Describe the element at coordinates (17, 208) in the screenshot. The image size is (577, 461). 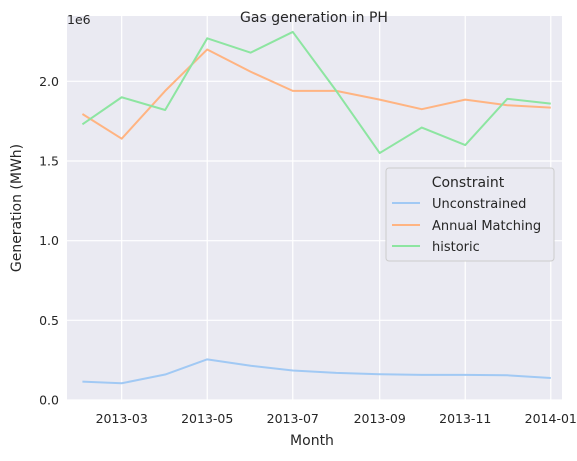
I see `y-axis-label: Generation (MWh)` at that location.